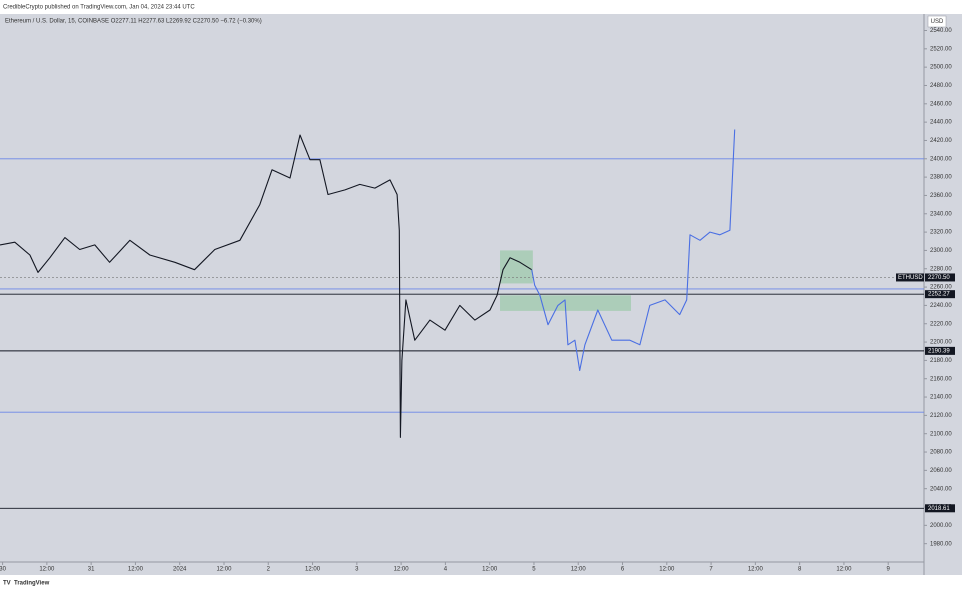 This screenshot has height=590, width=962. Describe the element at coordinates (941, 471) in the screenshot. I see `y-tick-label: 2060.00` at that location.